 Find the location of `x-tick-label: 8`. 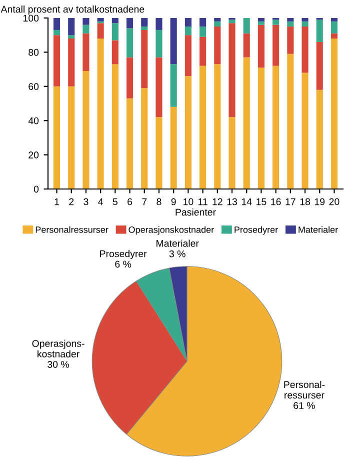

x-tick-label: 8 is located at coordinates (159, 202).